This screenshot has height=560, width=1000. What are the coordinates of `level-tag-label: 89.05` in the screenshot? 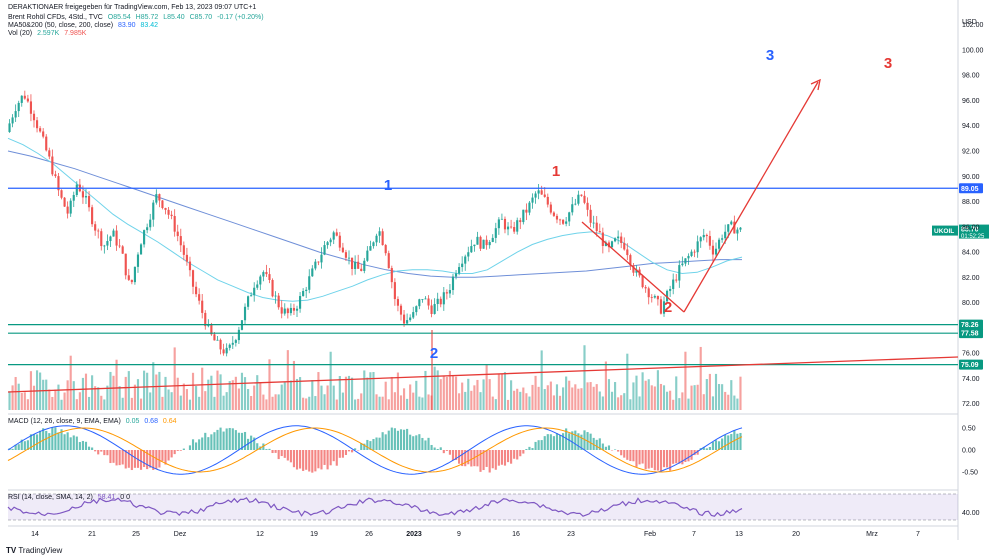 It's located at (970, 189).